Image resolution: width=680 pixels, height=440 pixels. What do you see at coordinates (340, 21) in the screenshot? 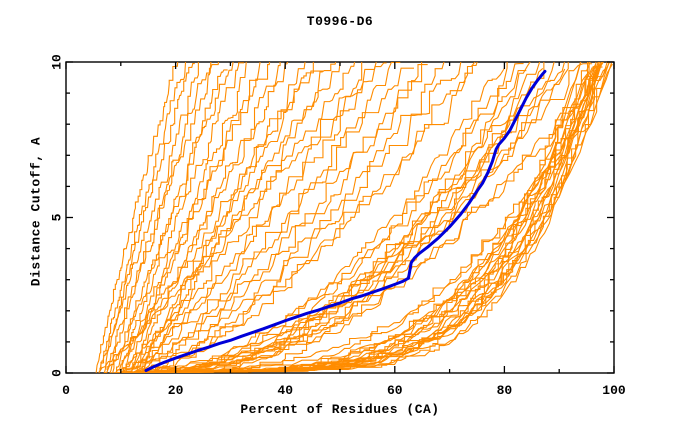
I see `chart-title: T0996-D6` at bounding box center [340, 21].